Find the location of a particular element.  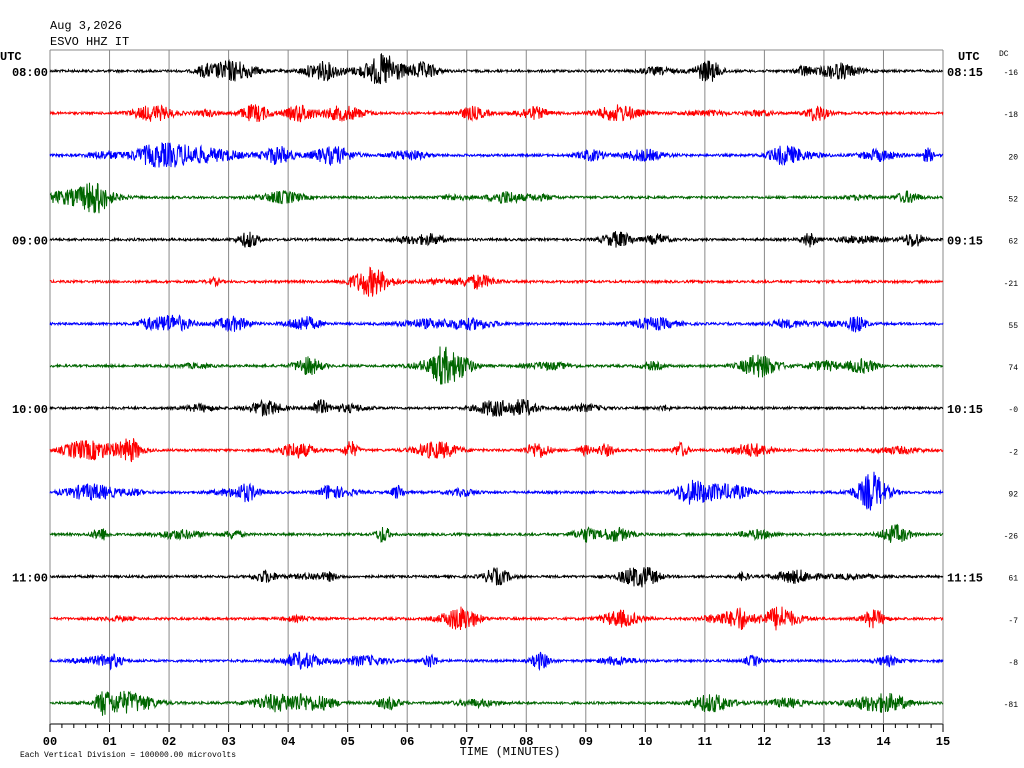

x-tick-label: 07 is located at coordinates (467, 742).